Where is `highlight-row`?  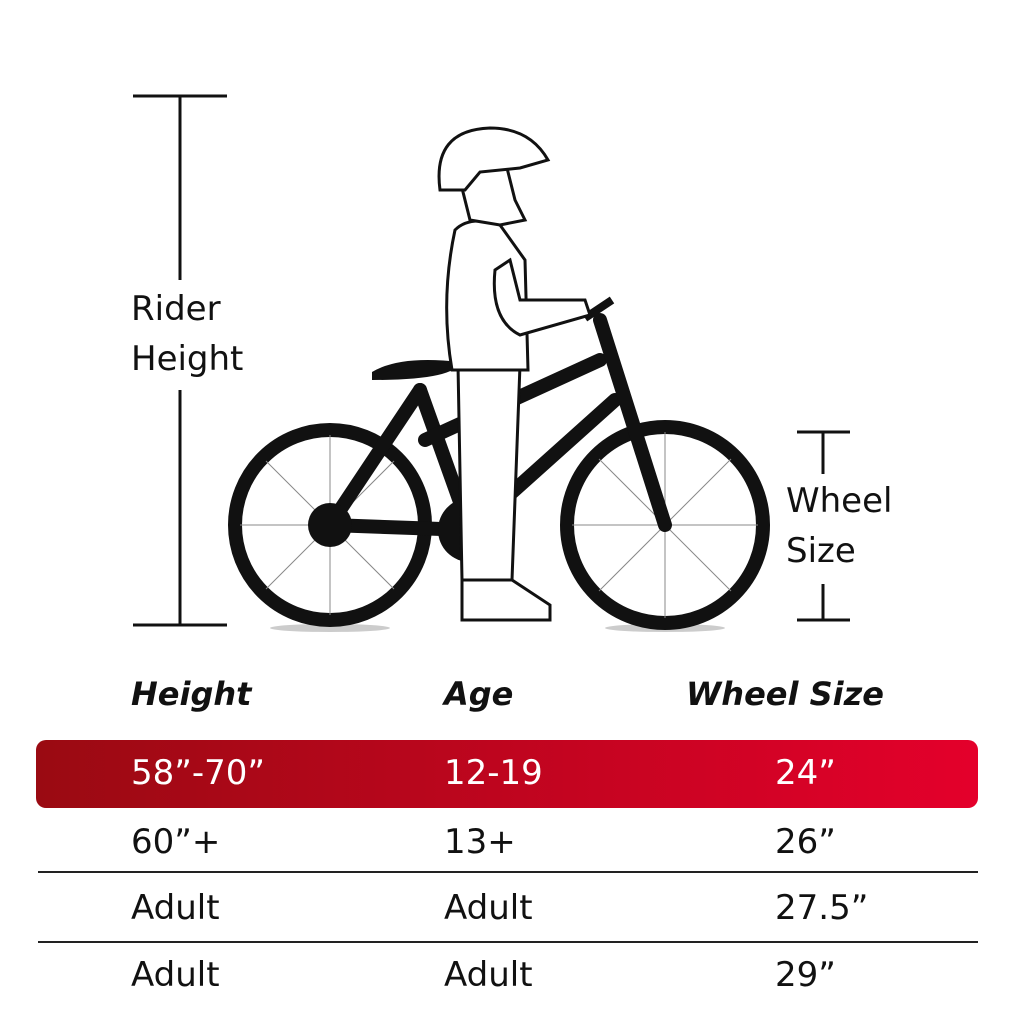
highlight-row is located at coordinates (507, 774).